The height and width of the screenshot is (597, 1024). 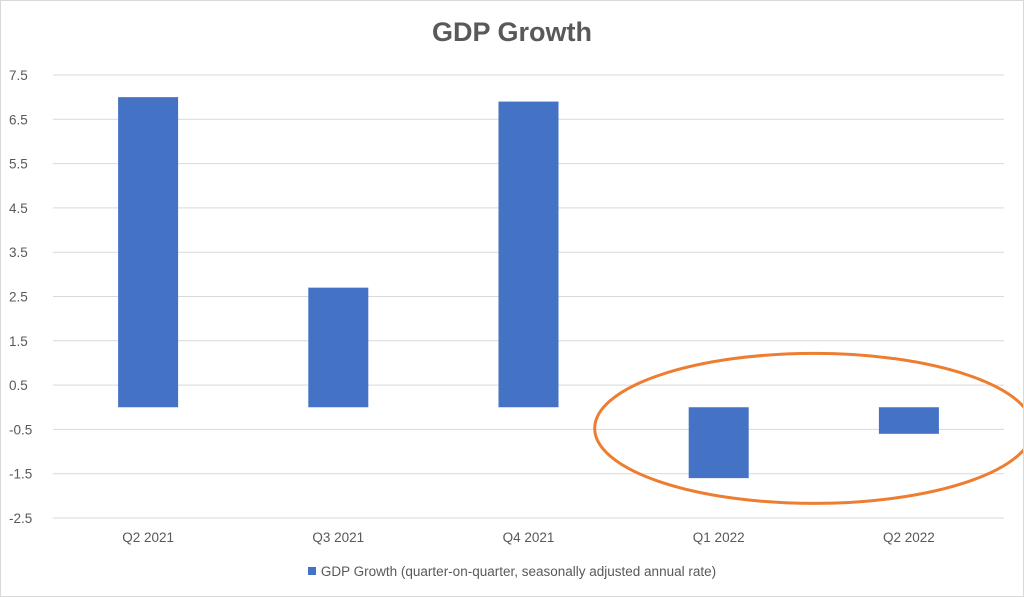 What do you see at coordinates (20, 474) in the screenshot?
I see `y-tick-label: -1.5` at bounding box center [20, 474].